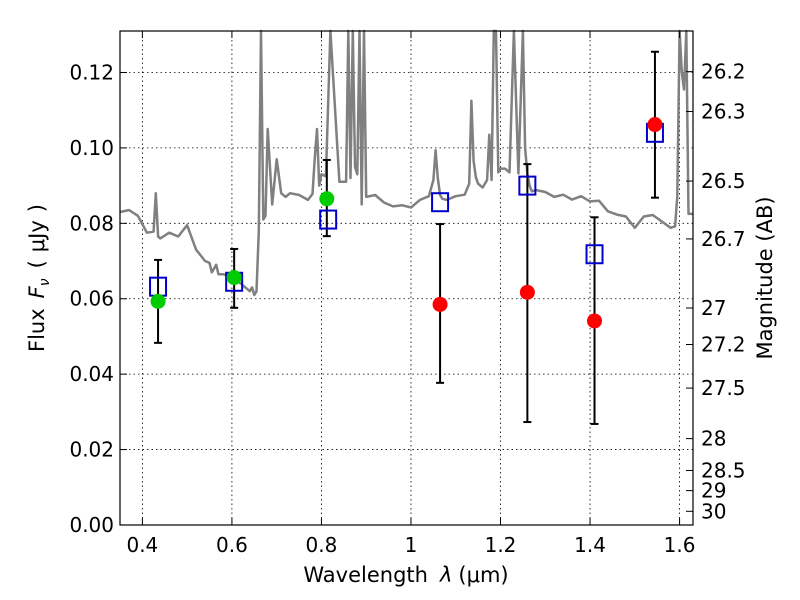 The width and height of the screenshot is (800, 600). What do you see at coordinates (405, 575) in the screenshot?
I see `x-axis-label: Wavelength λ (μm)` at bounding box center [405, 575].